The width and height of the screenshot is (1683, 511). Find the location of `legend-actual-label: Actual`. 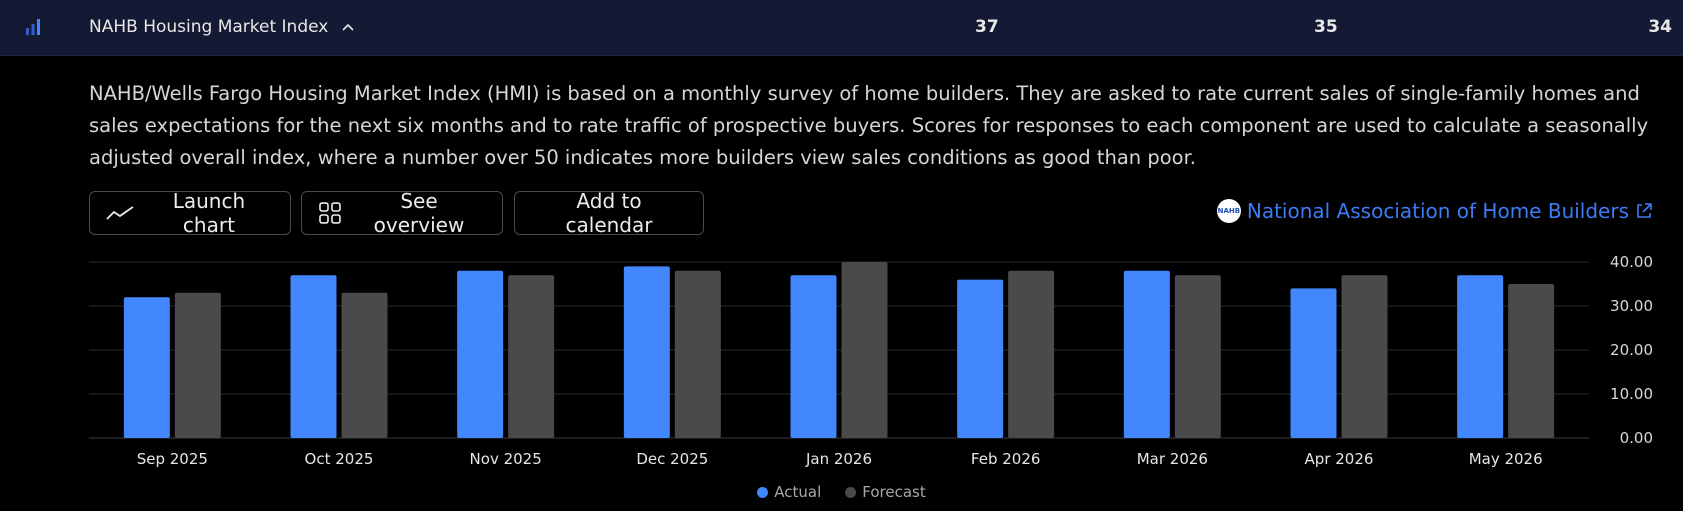

legend-actual-label: Actual is located at coordinates (798, 492).